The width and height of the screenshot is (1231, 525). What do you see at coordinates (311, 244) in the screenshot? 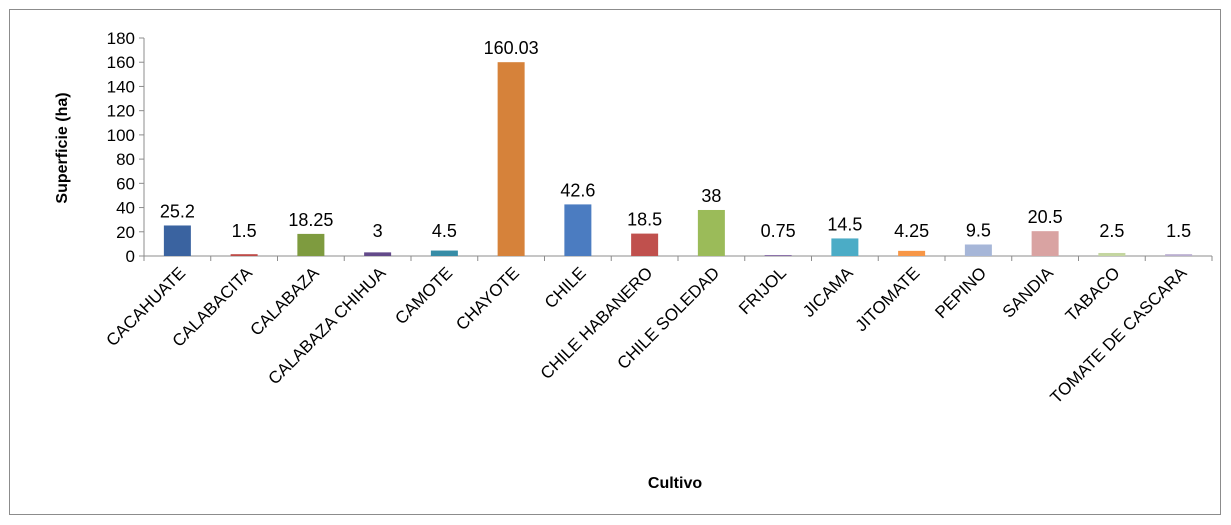
I see `bar-calabaza` at bounding box center [311, 244].